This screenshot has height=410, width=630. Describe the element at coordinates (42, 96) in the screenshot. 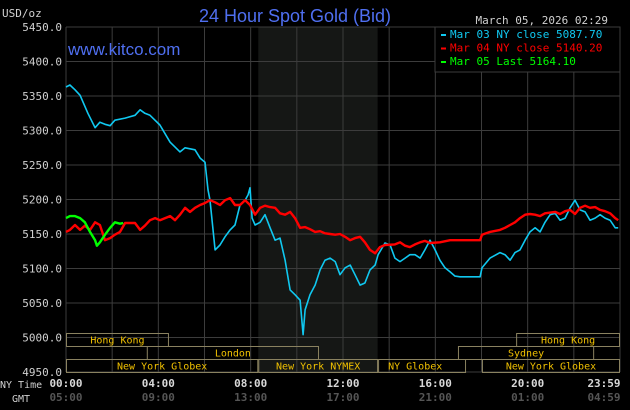

I see `y-tick-label: 5350.0` at that location.